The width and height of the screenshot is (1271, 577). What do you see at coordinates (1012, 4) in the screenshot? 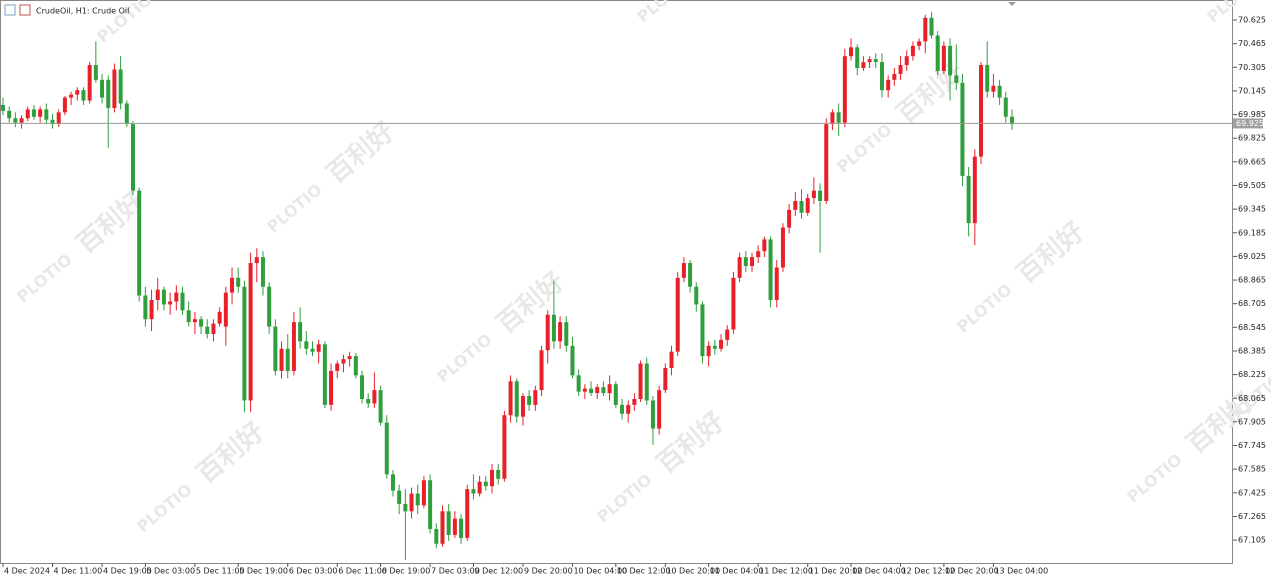
I see `shift-marker` at bounding box center [1012, 4].